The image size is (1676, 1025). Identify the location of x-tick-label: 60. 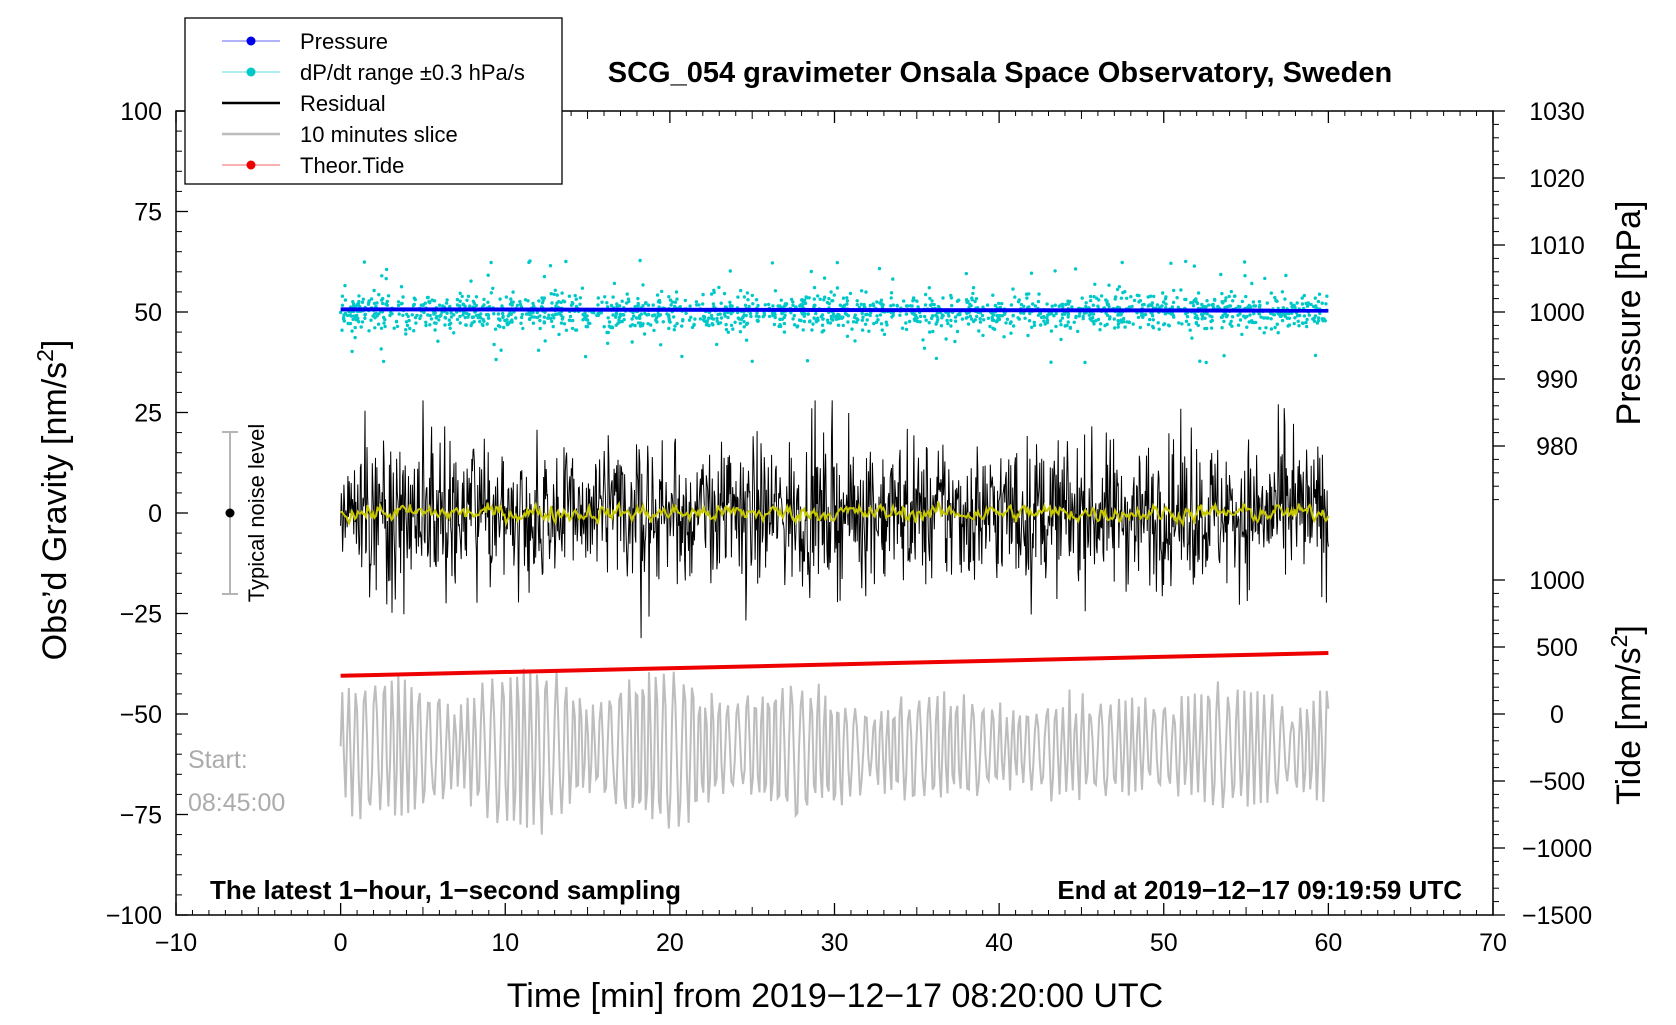
(1328, 943).